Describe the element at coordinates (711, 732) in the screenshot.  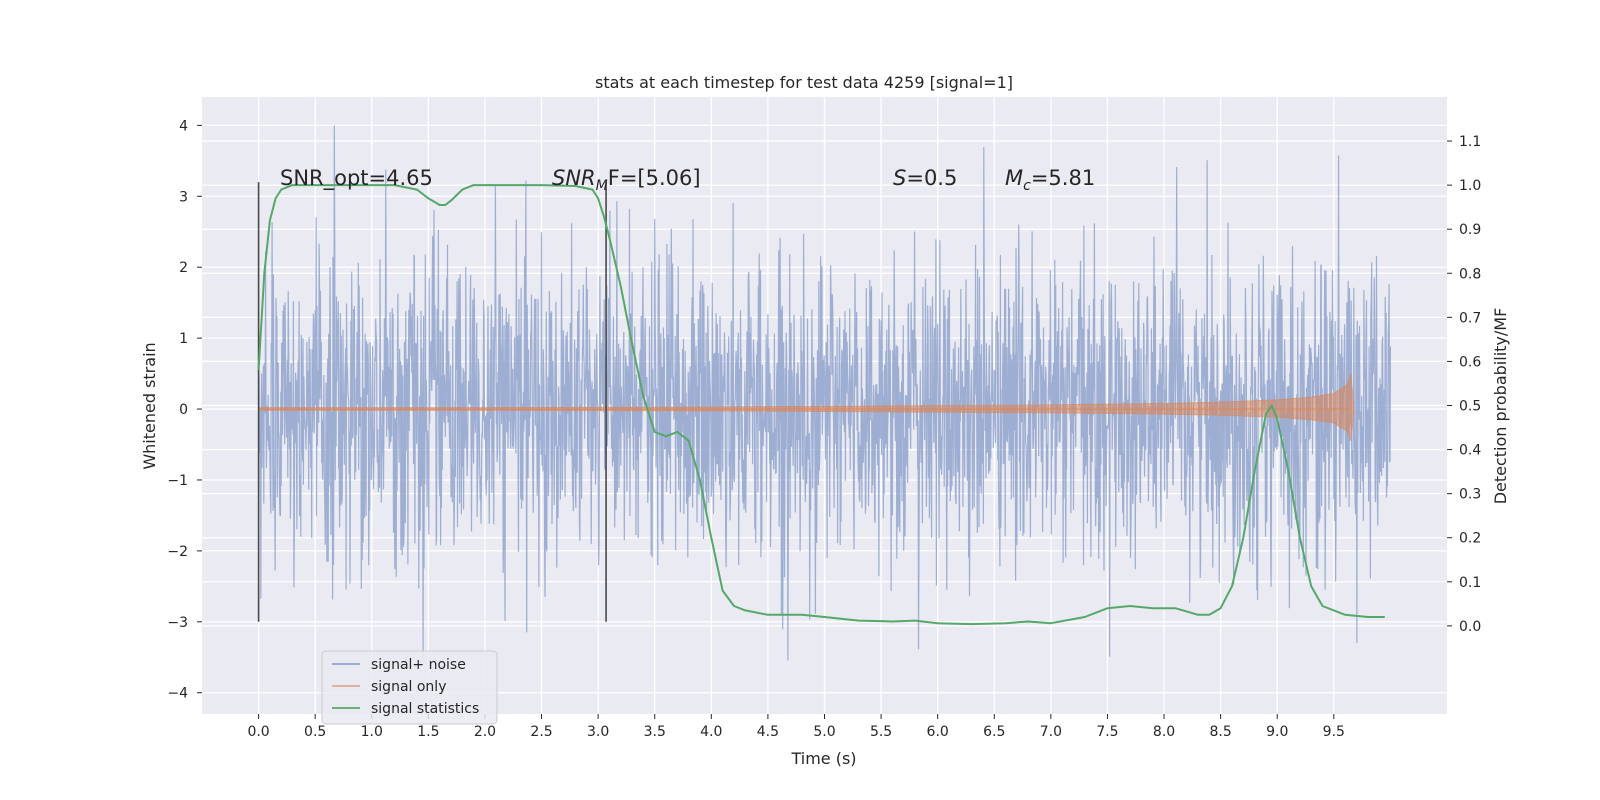
I see `x-tick-label: 4.0` at that location.